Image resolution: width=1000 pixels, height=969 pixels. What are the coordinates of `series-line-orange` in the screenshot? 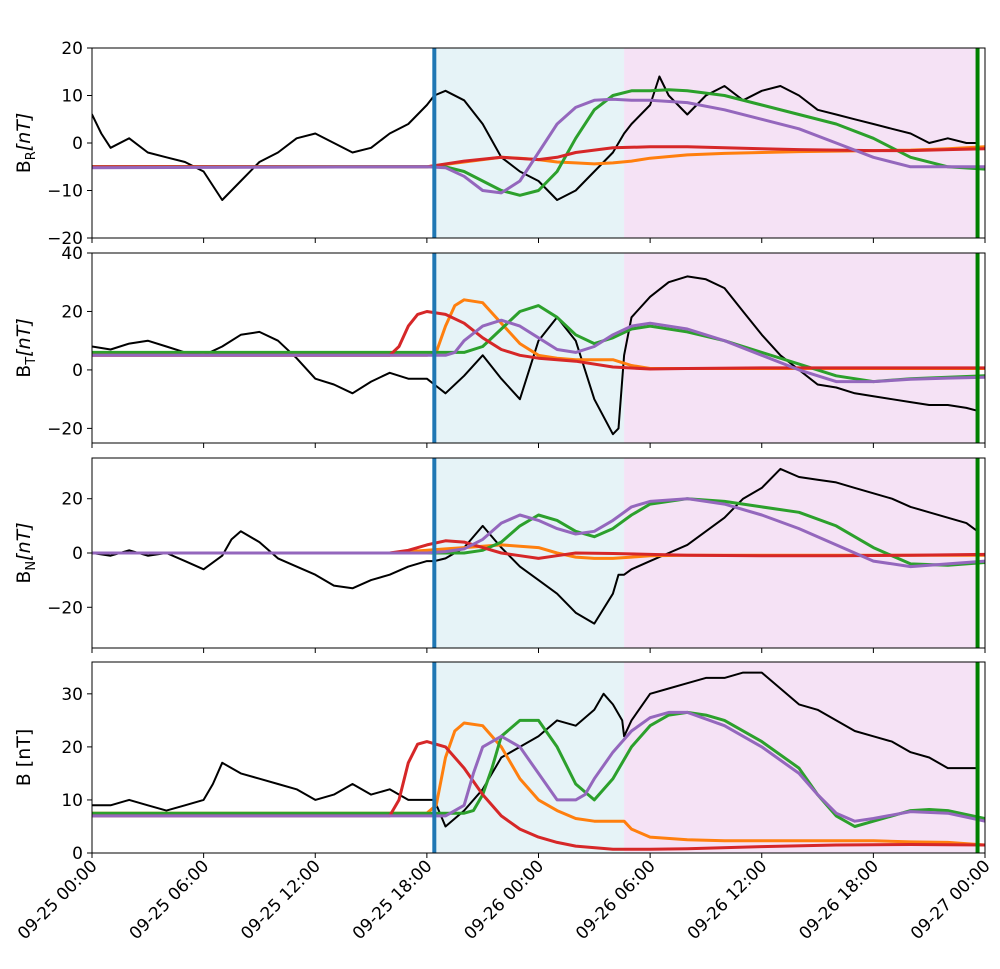 It's located at (538, 784).